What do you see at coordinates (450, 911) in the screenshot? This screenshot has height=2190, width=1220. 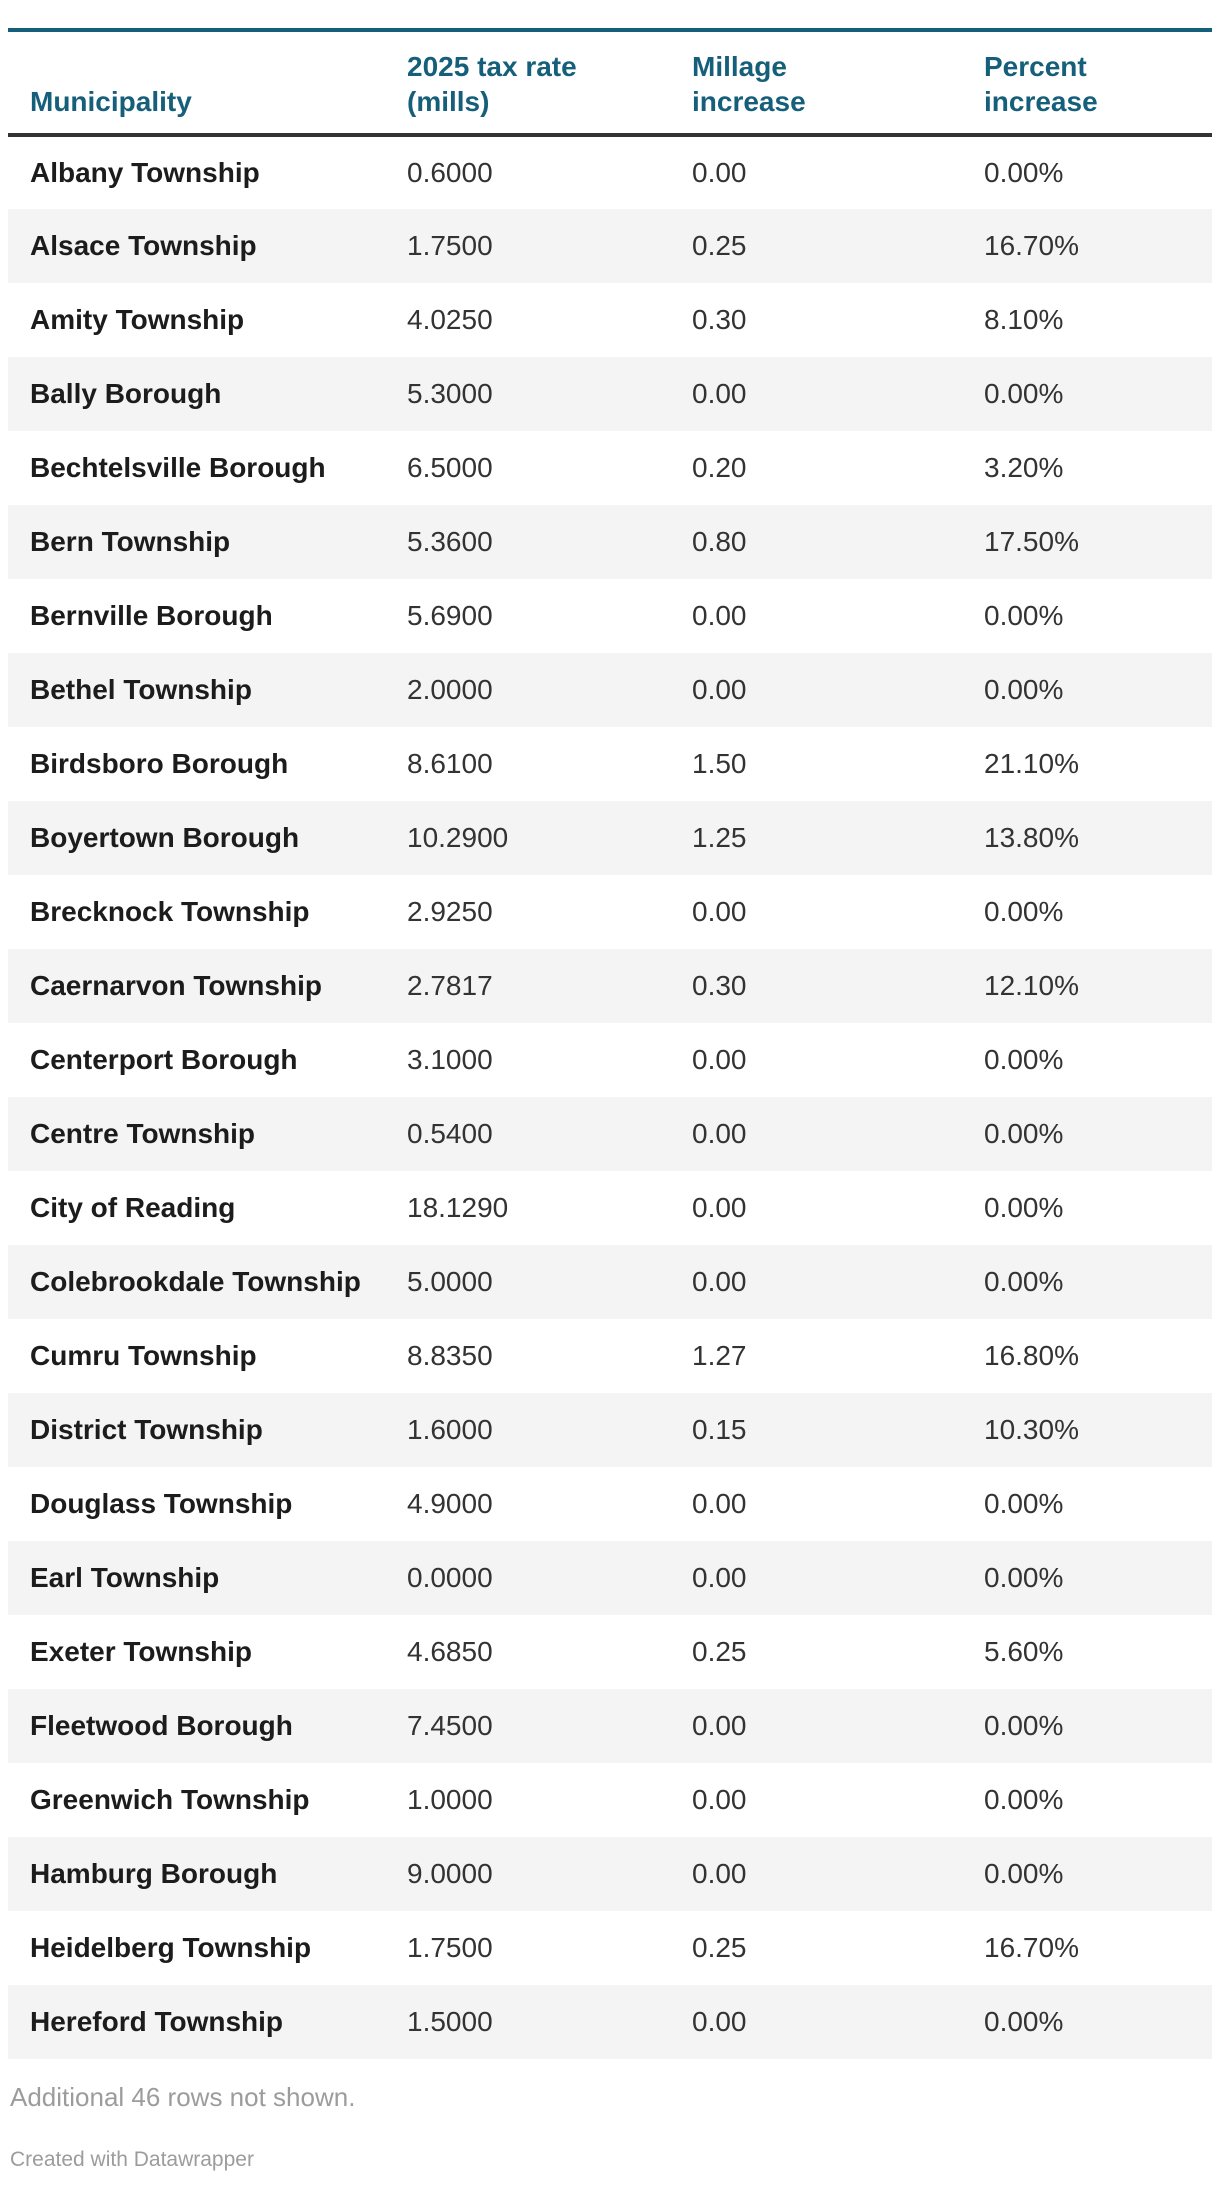 I see `tax-rate-cell: 2.9250` at bounding box center [450, 911].